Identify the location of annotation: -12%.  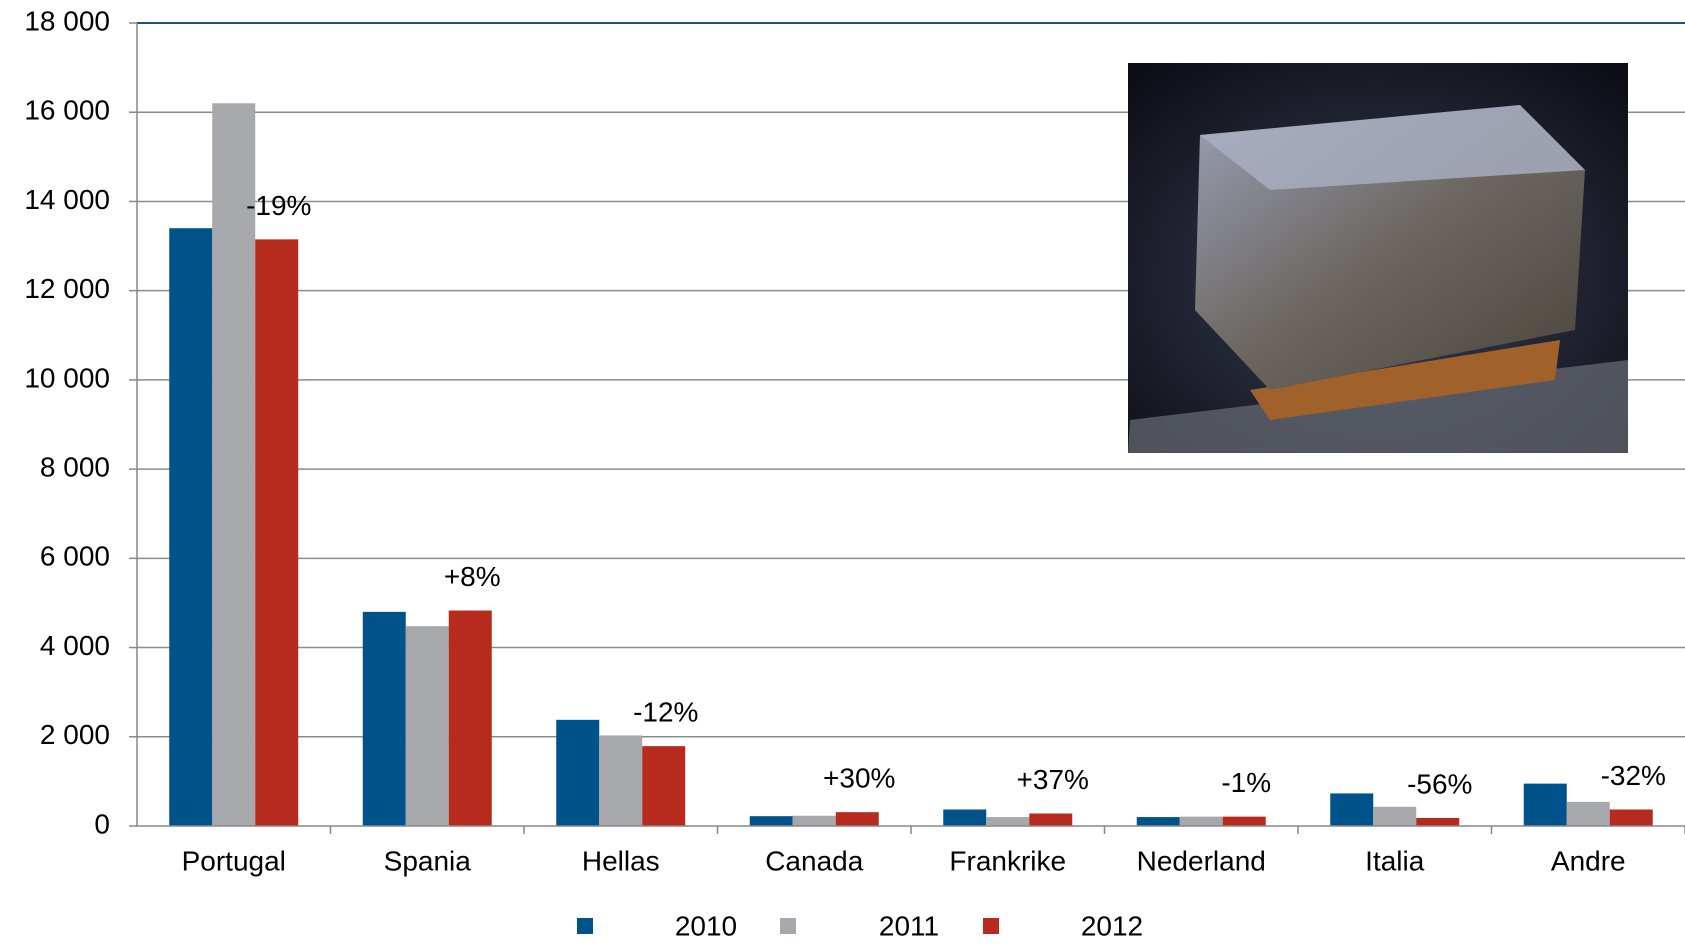
(665, 712).